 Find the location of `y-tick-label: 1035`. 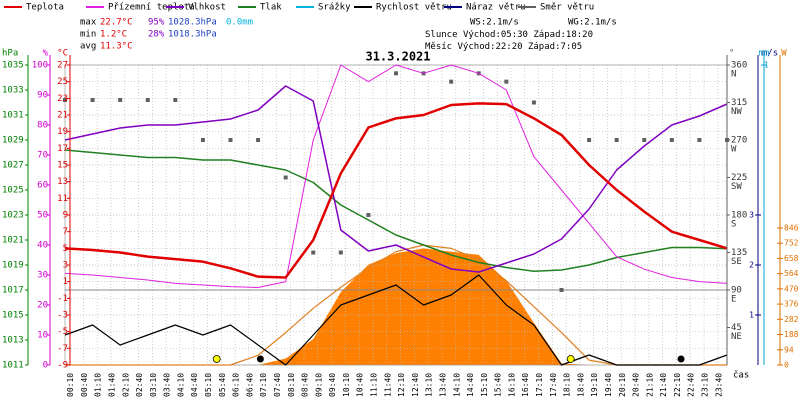

y-tick-label: 1035 is located at coordinates (13, 66).